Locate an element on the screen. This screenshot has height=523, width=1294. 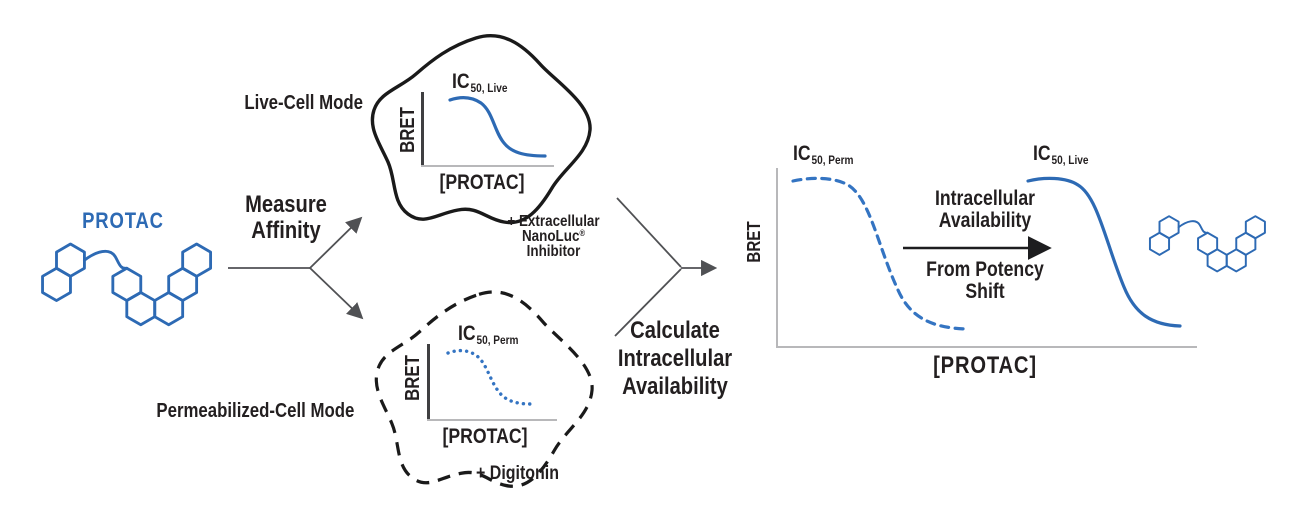
protac-molecule is located at coordinates (127, 284).